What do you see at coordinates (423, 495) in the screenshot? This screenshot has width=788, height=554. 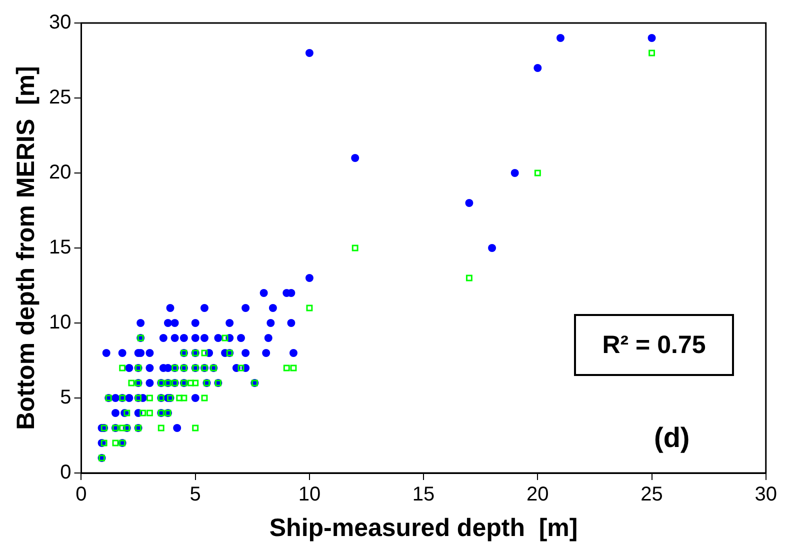 I see `x-tick-label: 15` at bounding box center [423, 495].